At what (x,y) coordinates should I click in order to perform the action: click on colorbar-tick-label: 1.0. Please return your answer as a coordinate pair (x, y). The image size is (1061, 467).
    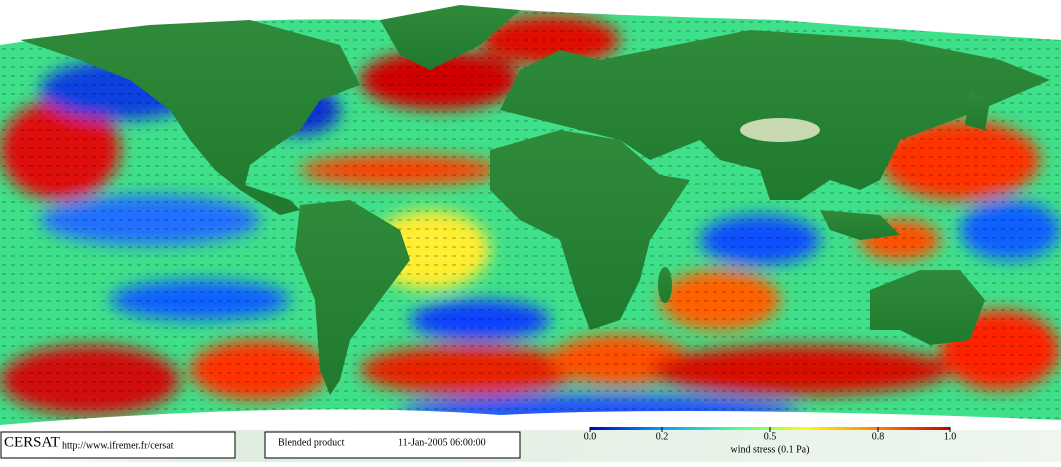
    Looking at the image, I should click on (950, 436).